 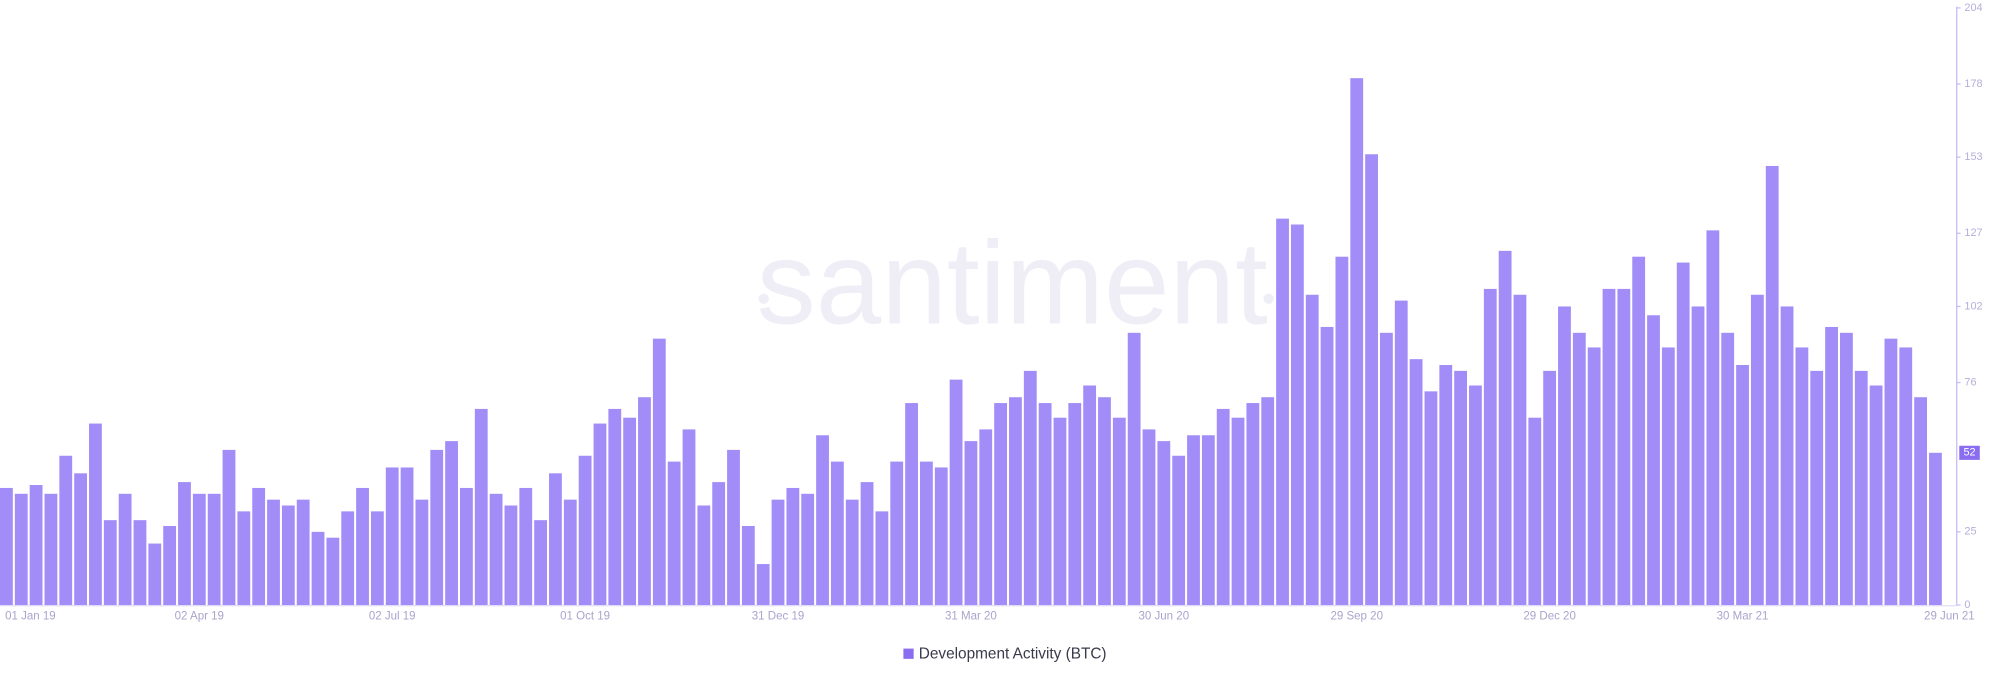 I want to click on y-tick-label: 178, so click(x=1973, y=84).